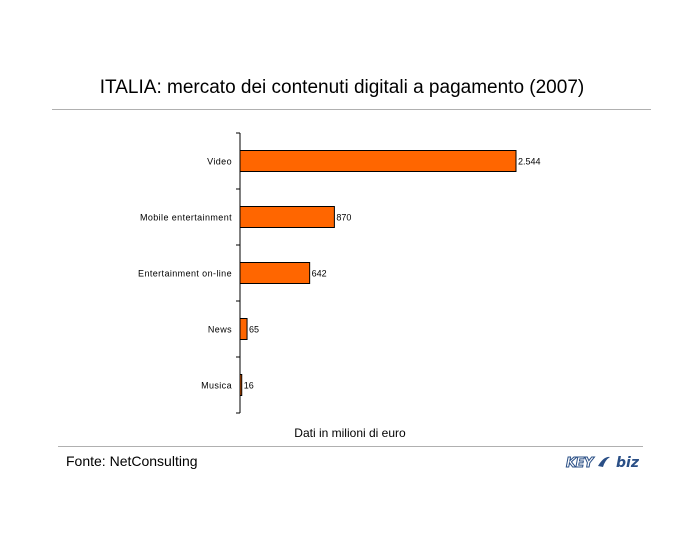 This screenshot has width=700, height=550. I want to click on logo-text-key: KEY, so click(580, 464).